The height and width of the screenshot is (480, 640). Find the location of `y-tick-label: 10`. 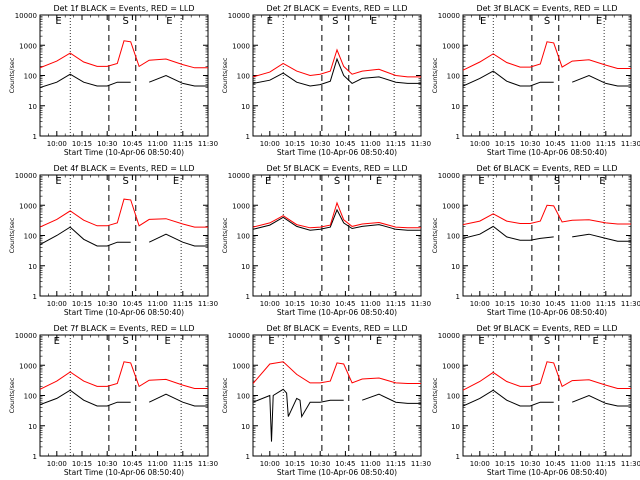

y-tick-label: 10 is located at coordinates (245, 107).